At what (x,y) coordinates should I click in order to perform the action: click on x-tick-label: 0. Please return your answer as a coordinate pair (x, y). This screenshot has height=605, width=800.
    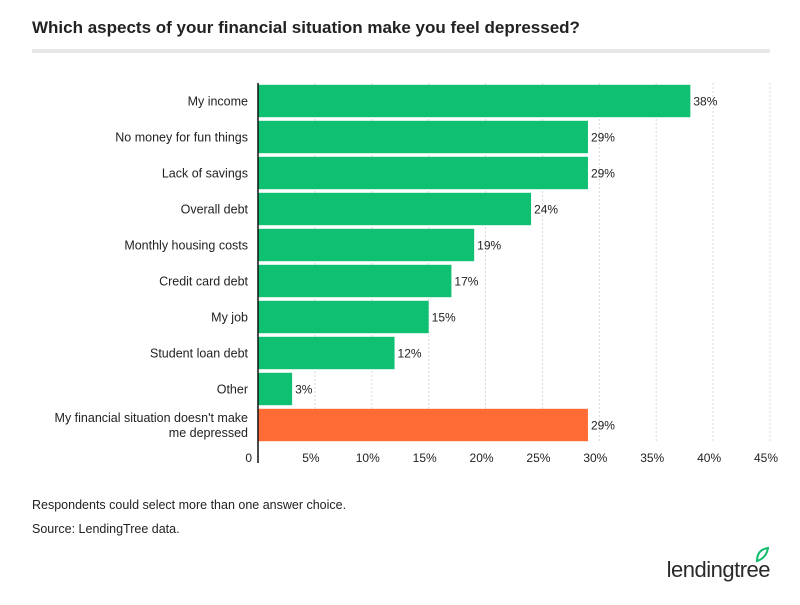
    Looking at the image, I should click on (248, 458).